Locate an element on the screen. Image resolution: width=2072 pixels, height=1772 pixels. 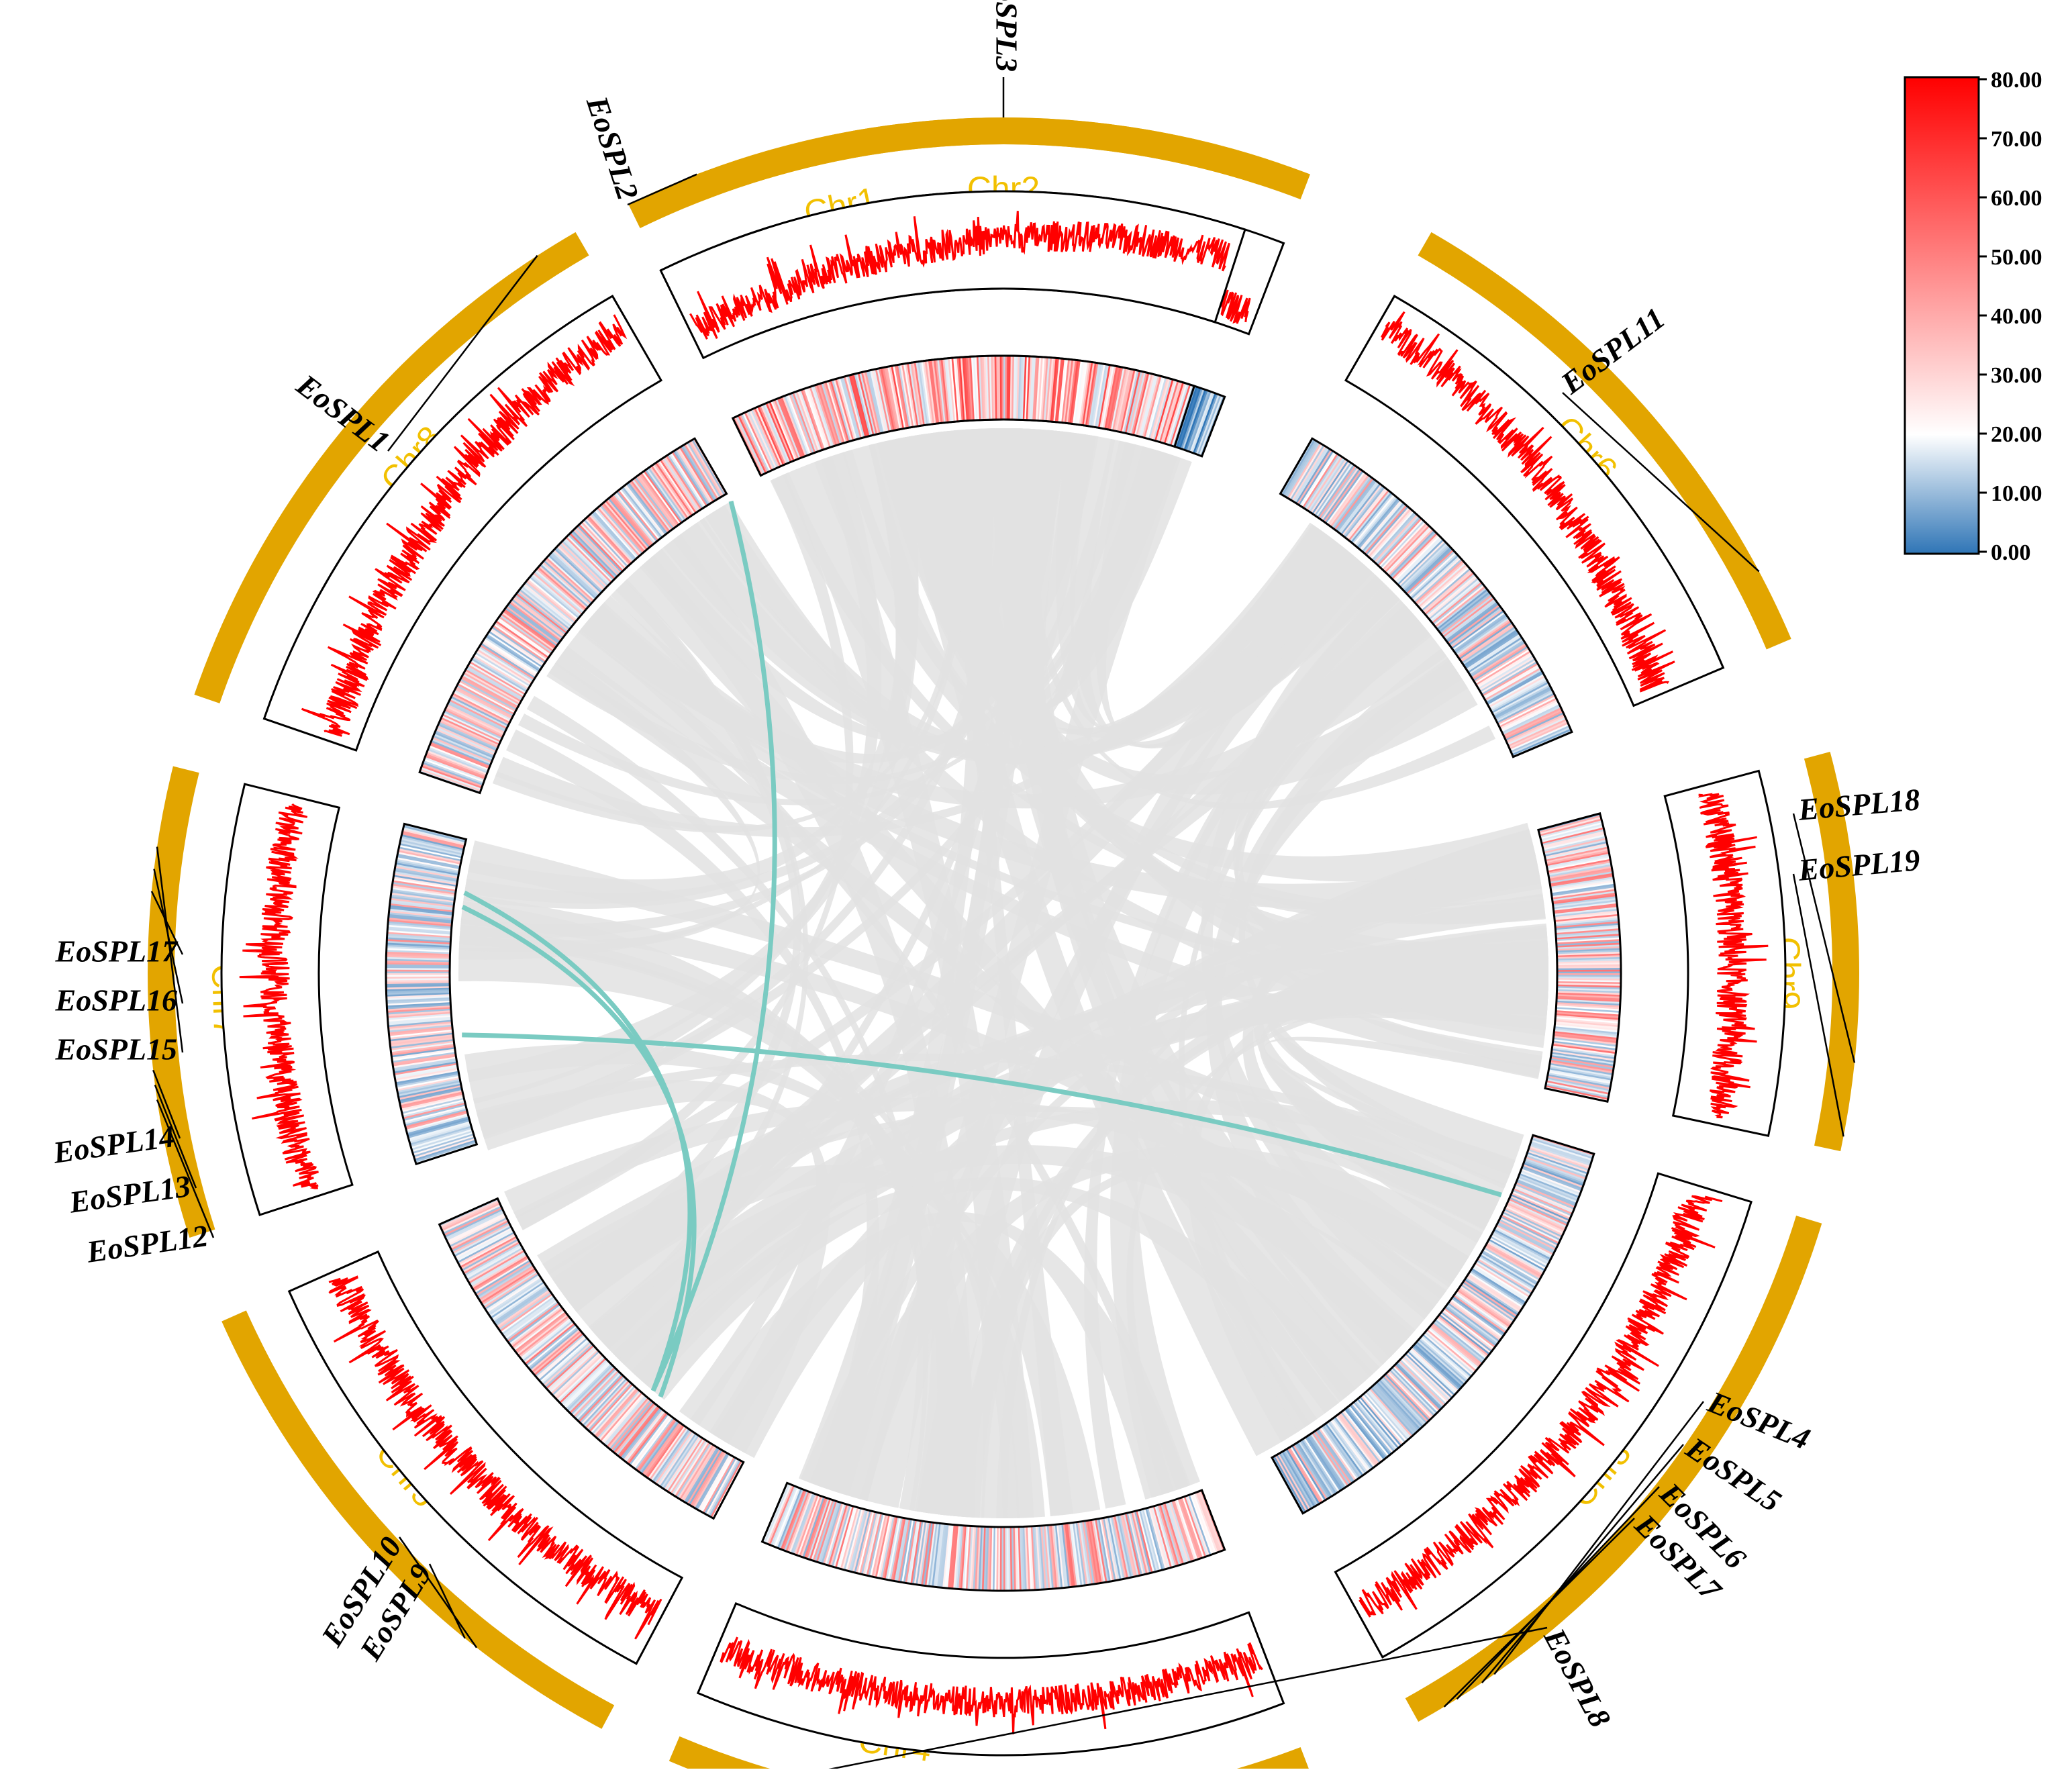
density-track-chr3 is located at coordinates (1544, 1416).